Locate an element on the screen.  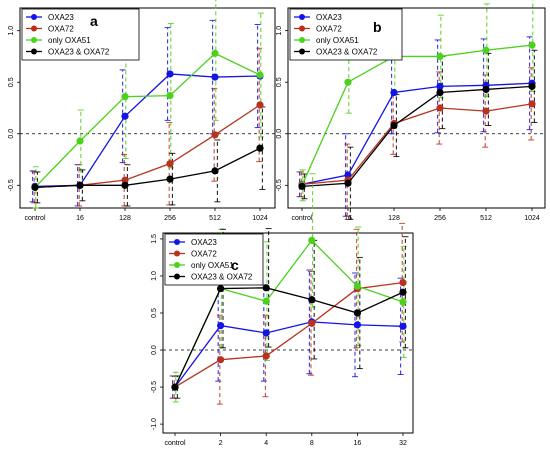
y-tick-label: 1.5 is located at coordinates (154, 239).